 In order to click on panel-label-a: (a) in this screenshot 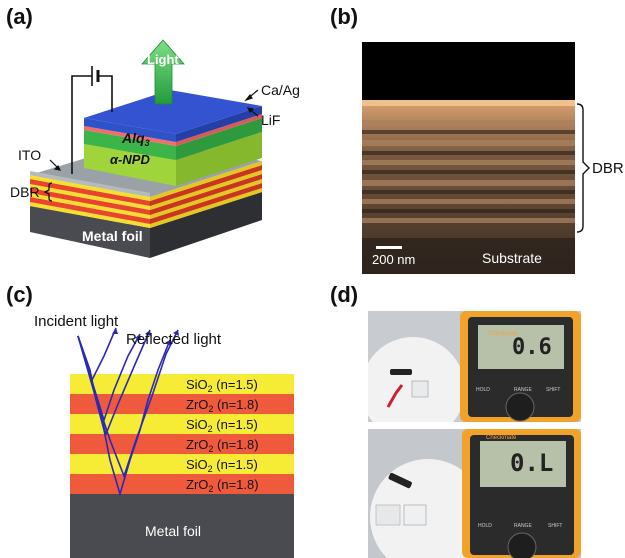, I will do `click(19, 16)`.